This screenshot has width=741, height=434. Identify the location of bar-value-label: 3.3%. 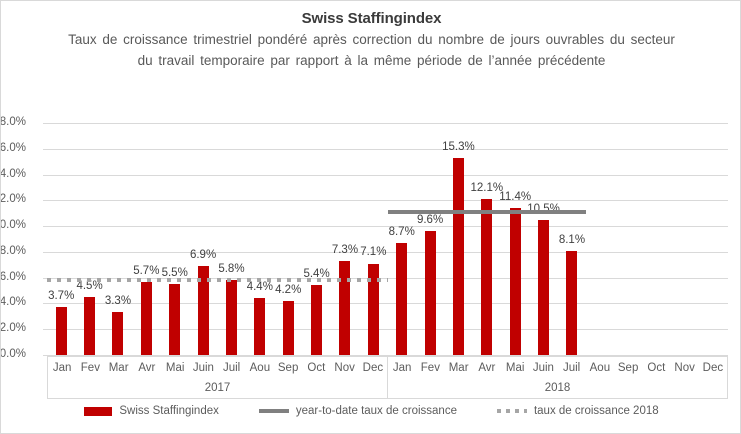
(118, 301).